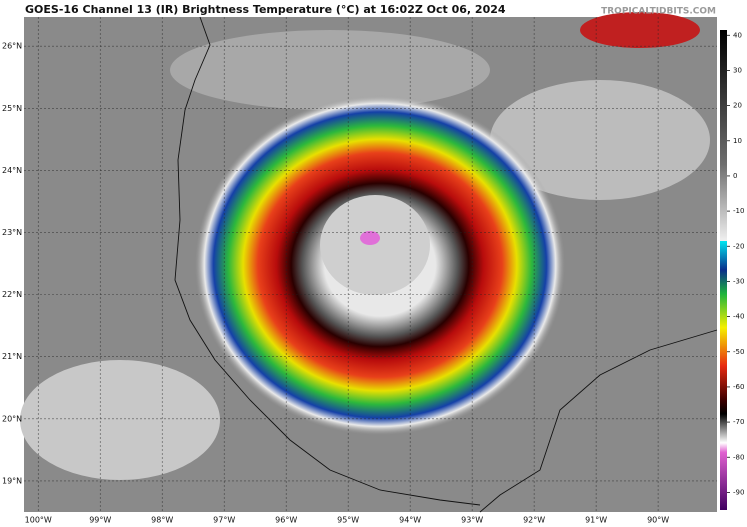 The height and width of the screenshot is (527, 747). What do you see at coordinates (12, 480) in the screenshot?
I see `lat-label: 19°N` at bounding box center [12, 480].